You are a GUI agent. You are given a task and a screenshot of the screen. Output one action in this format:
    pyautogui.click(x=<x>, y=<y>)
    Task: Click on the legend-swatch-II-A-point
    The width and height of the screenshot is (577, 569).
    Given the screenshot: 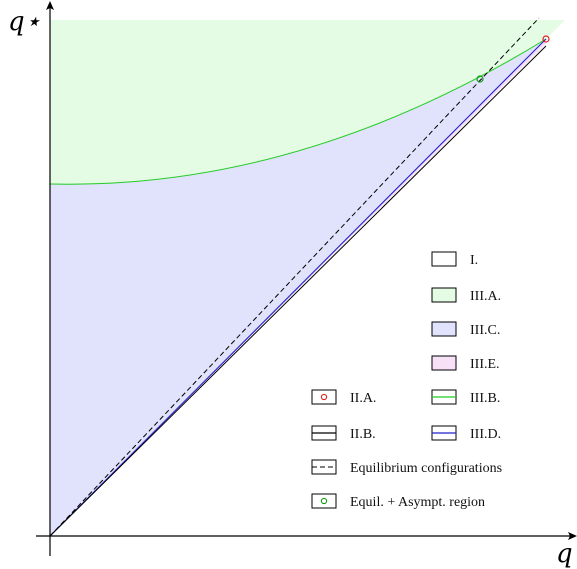 What is the action you would take?
    pyautogui.click(x=324, y=397)
    